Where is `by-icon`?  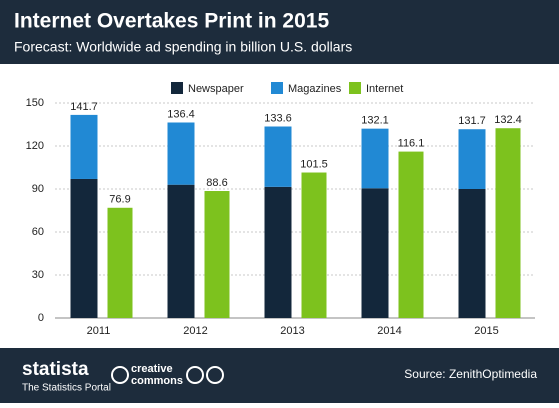
by-icon is located at coordinates (195, 375).